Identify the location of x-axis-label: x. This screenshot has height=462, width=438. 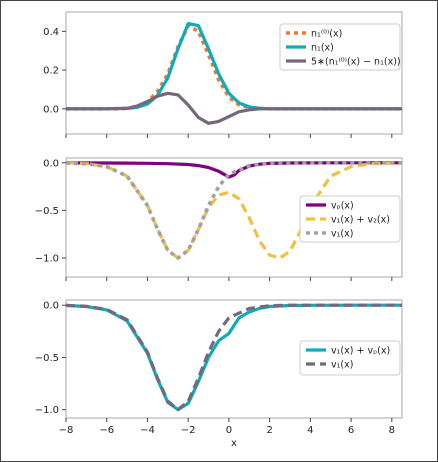
(234, 443).